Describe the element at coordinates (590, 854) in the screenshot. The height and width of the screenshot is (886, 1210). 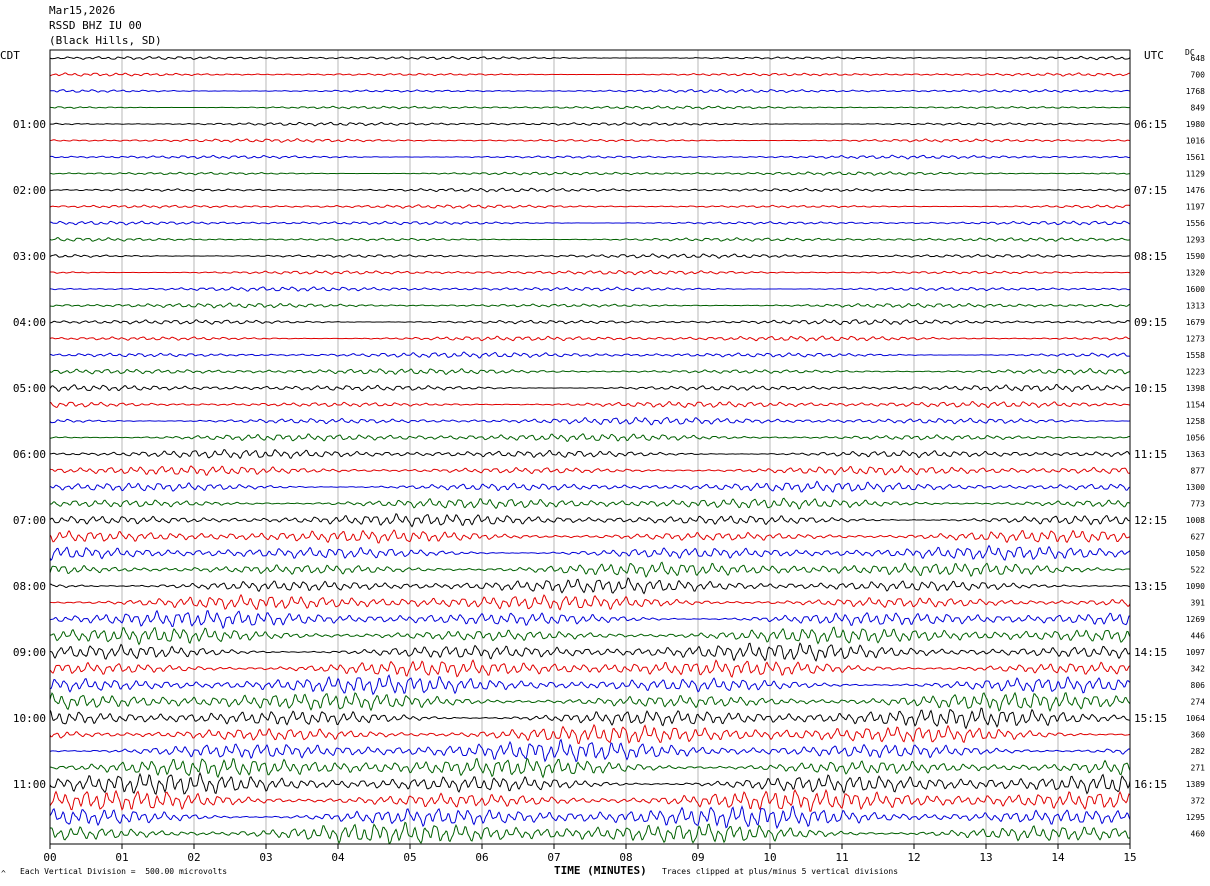
I see `x-axis-ticks: 00 01 02 03 04 05 06 07 08 09 10 11 12 13 14 15` at that location.